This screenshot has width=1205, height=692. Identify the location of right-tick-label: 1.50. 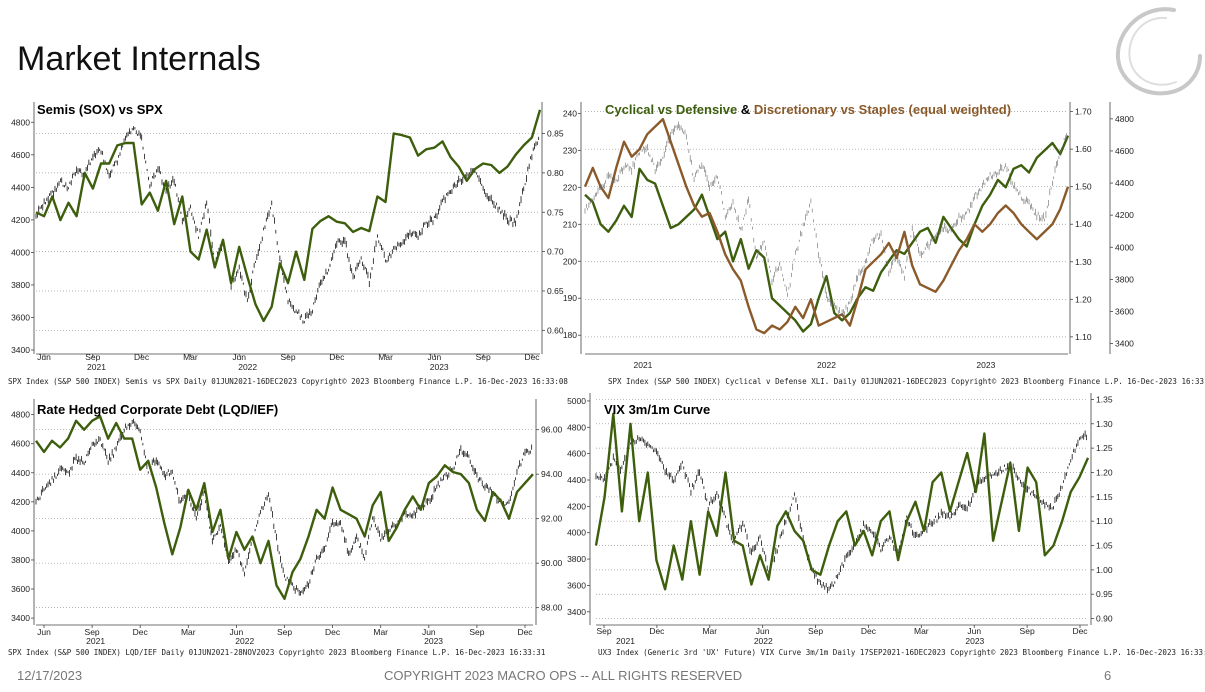
(1083, 187).